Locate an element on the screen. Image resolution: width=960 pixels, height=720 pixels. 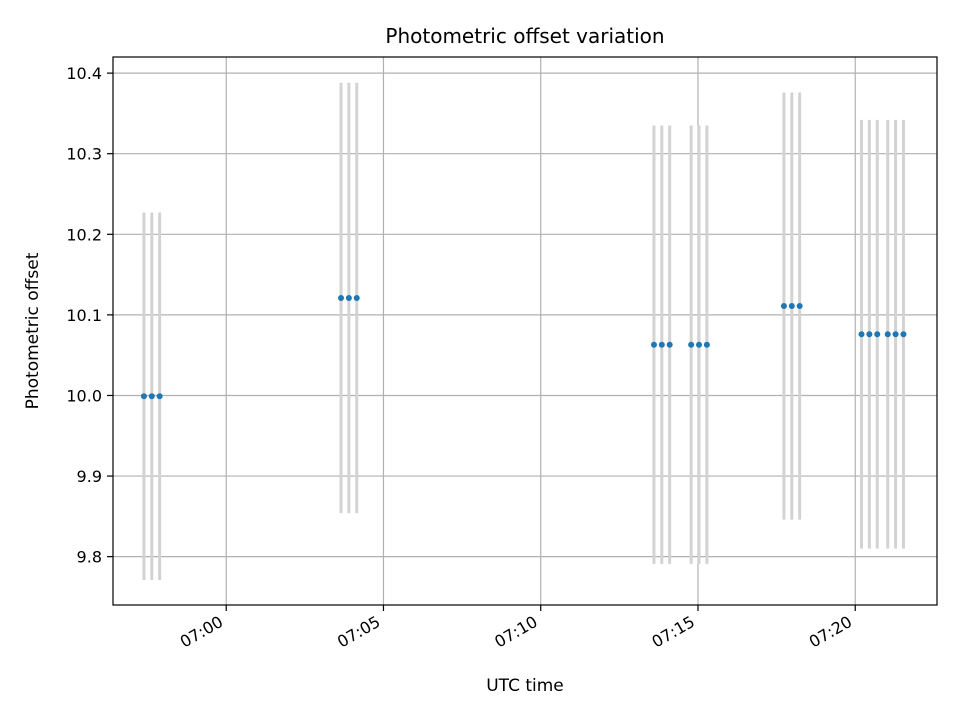
y-tick-label: 10.0 is located at coordinates (84, 395).